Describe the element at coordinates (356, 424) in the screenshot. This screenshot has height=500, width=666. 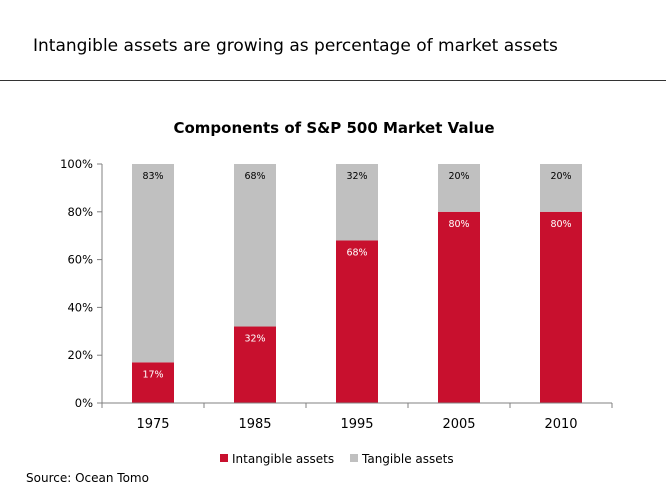
I see `x-tick-label: 1995` at that location.